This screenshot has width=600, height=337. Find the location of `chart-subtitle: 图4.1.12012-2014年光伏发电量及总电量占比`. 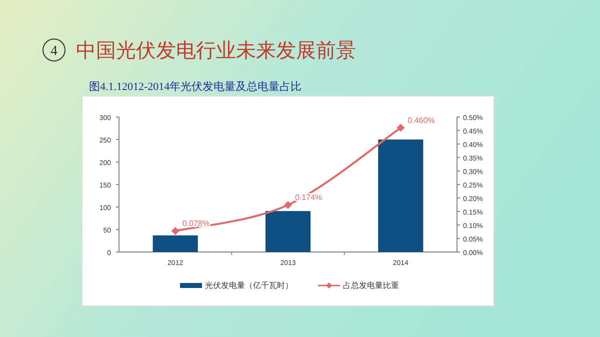

chart-subtitle: 图4.1.12012-2014年光伏发电量及总电量占比 is located at coordinates (195, 86).